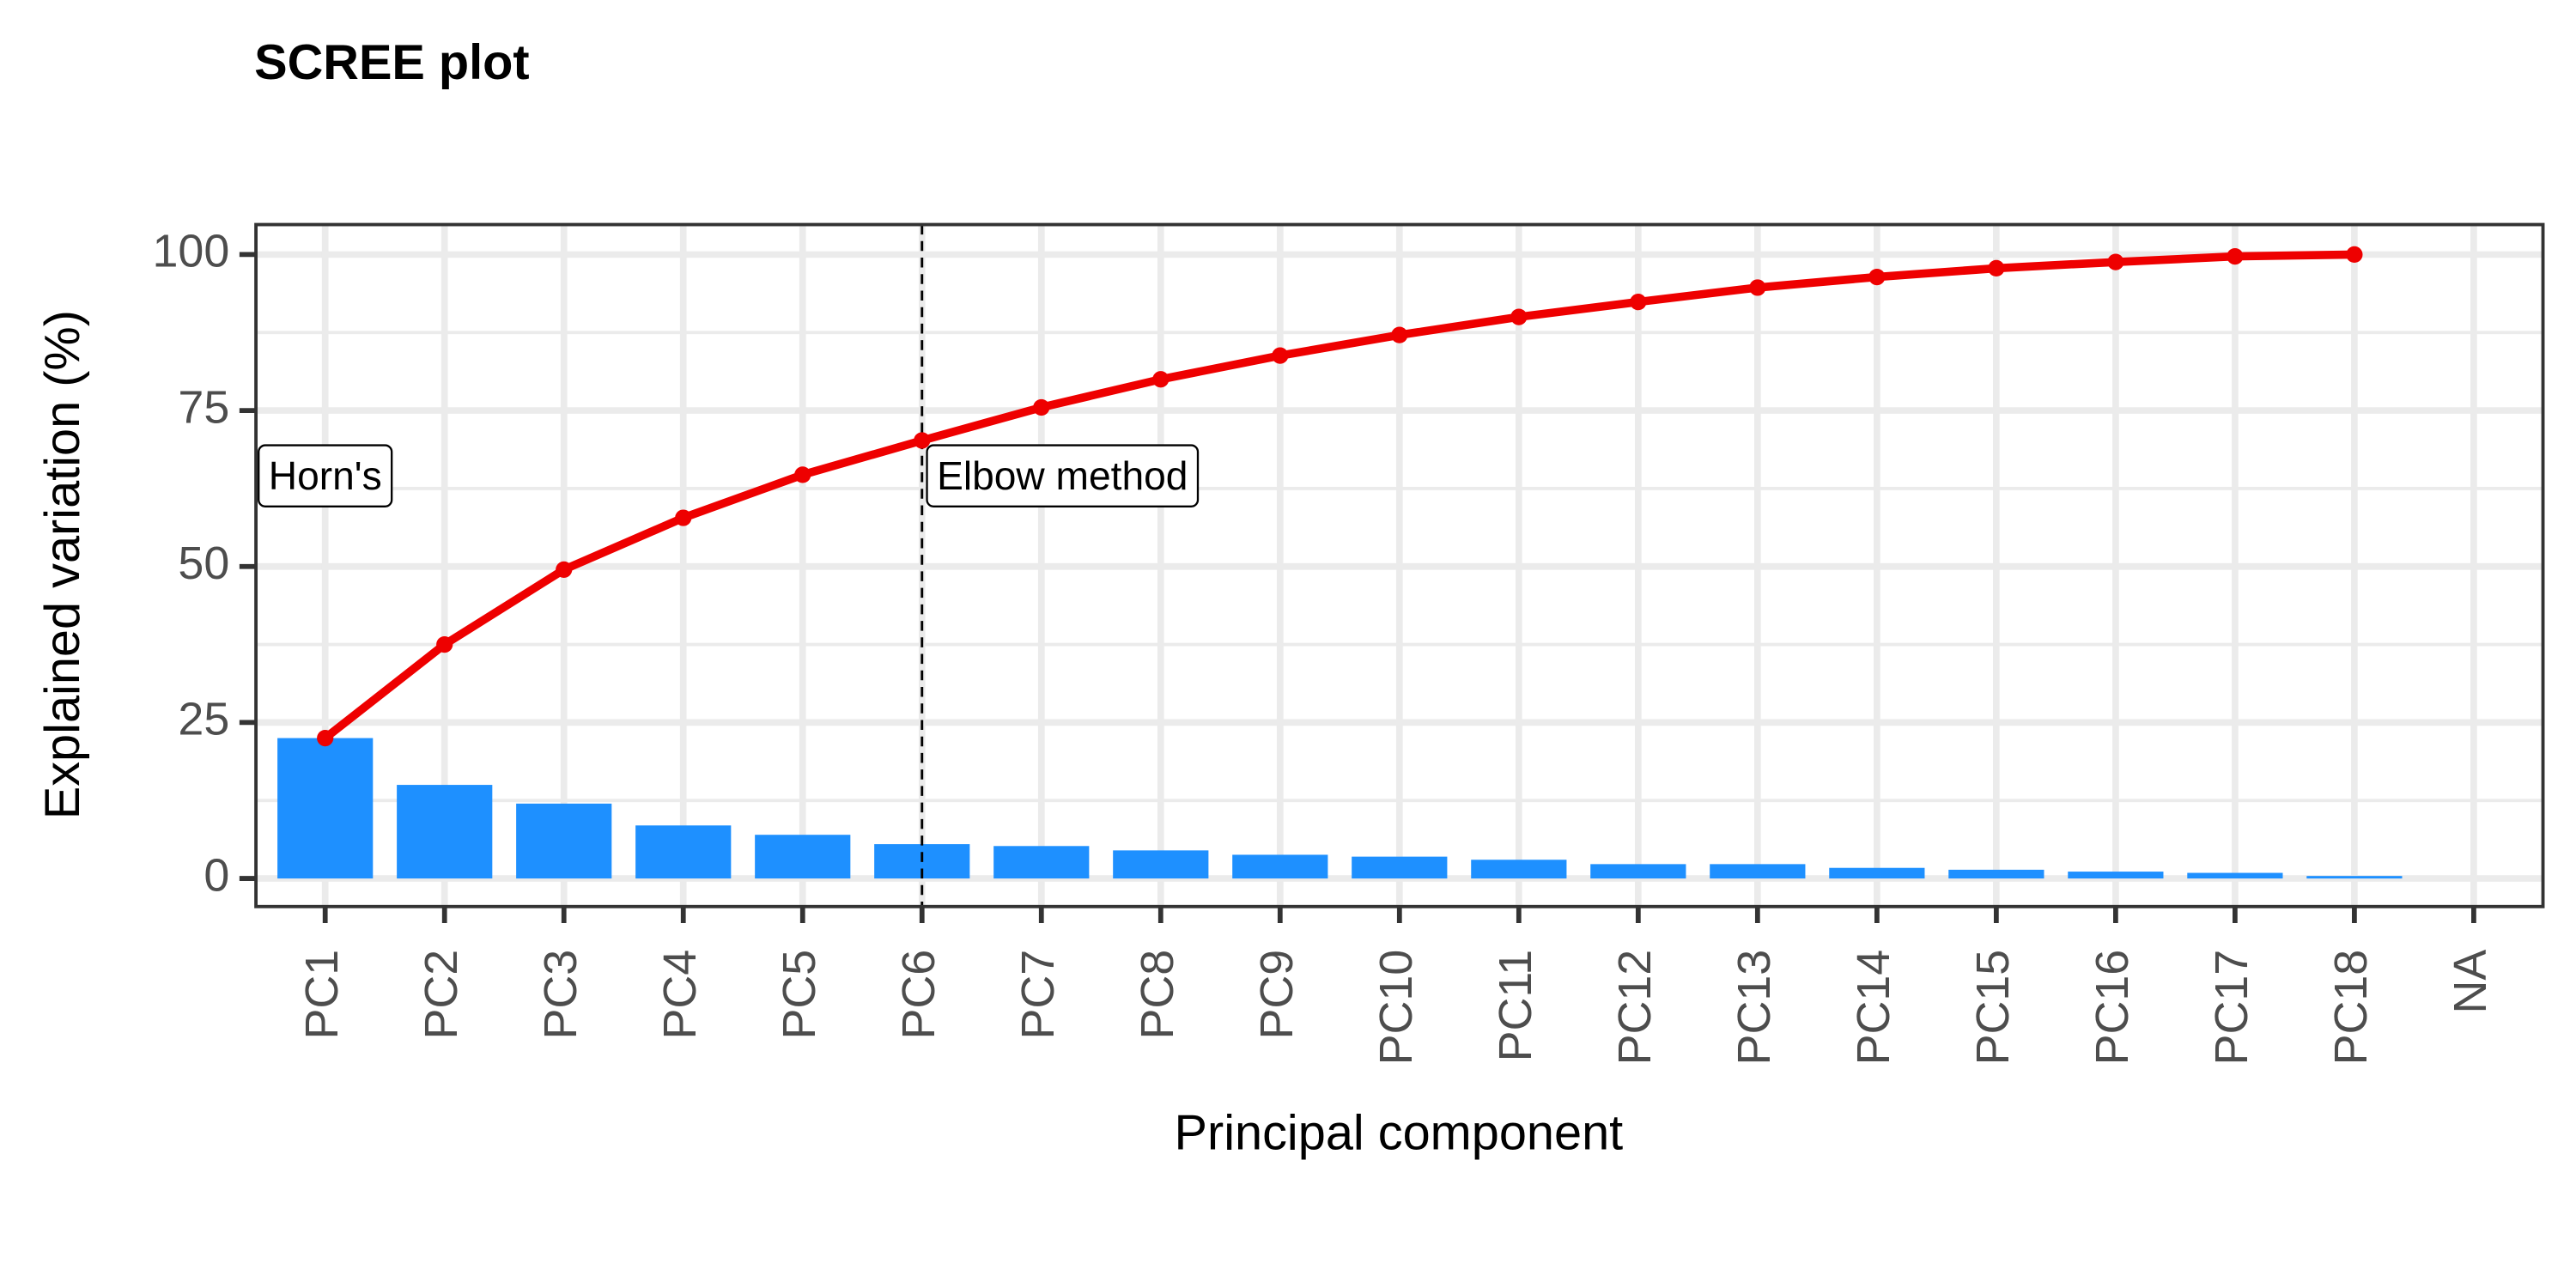 The height and width of the screenshot is (1288, 2576). What do you see at coordinates (203, 719) in the screenshot?
I see `y-tick-label: 25` at bounding box center [203, 719].